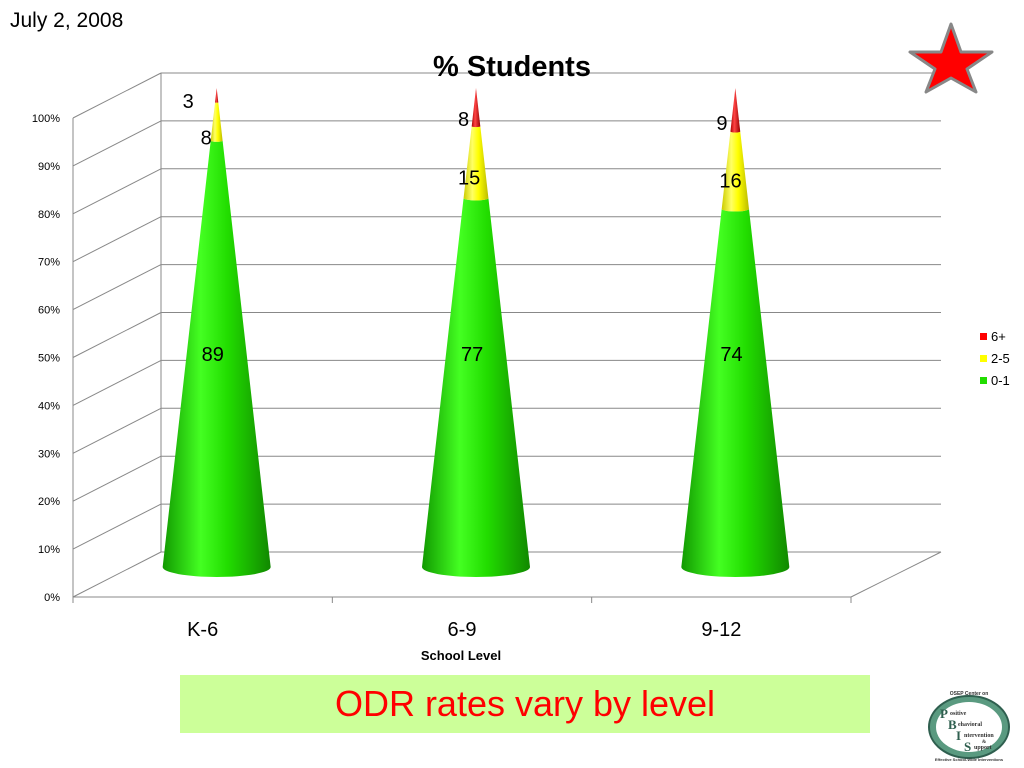  Describe the element at coordinates (958, 735) in the screenshot. I see `svg-text: I` at that location.